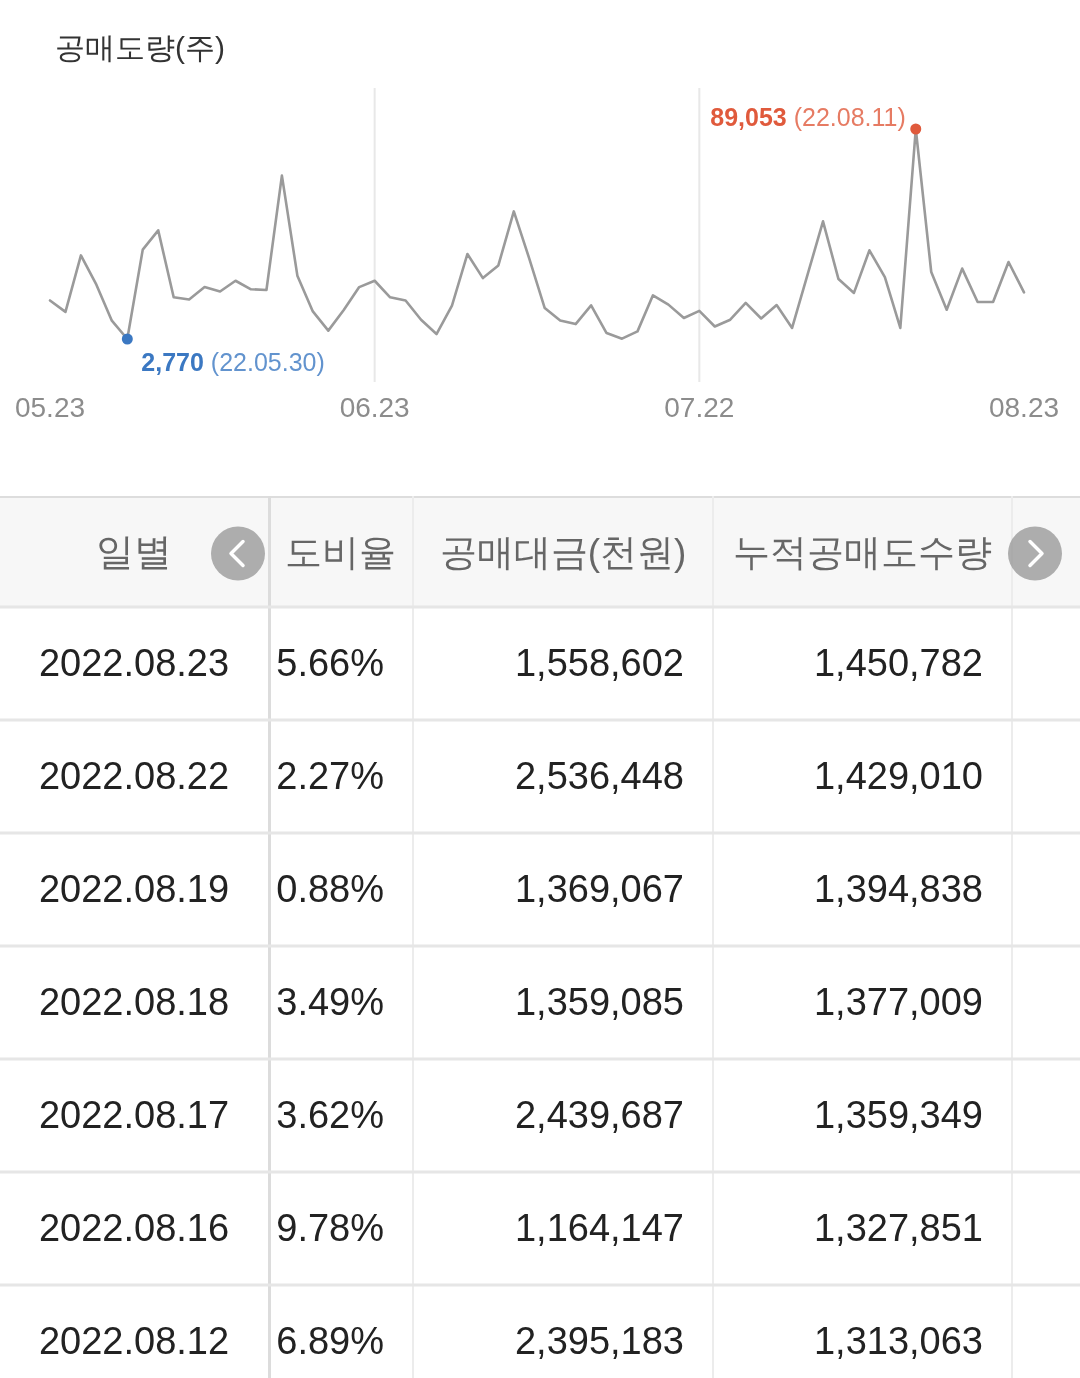  Describe the element at coordinates (898, 1114) in the screenshot. I see `text: 1,359,349` at that location.